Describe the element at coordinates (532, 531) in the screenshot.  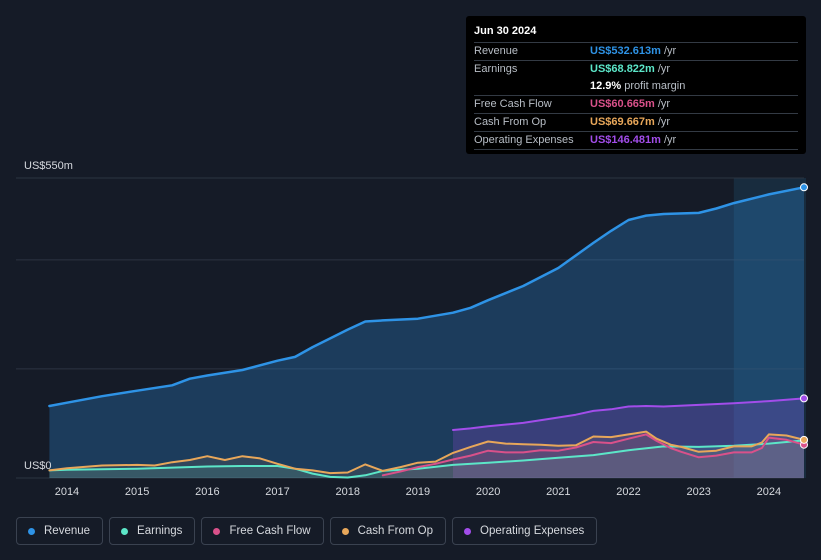
I see `legend-label: Operating Expenses` at that location.